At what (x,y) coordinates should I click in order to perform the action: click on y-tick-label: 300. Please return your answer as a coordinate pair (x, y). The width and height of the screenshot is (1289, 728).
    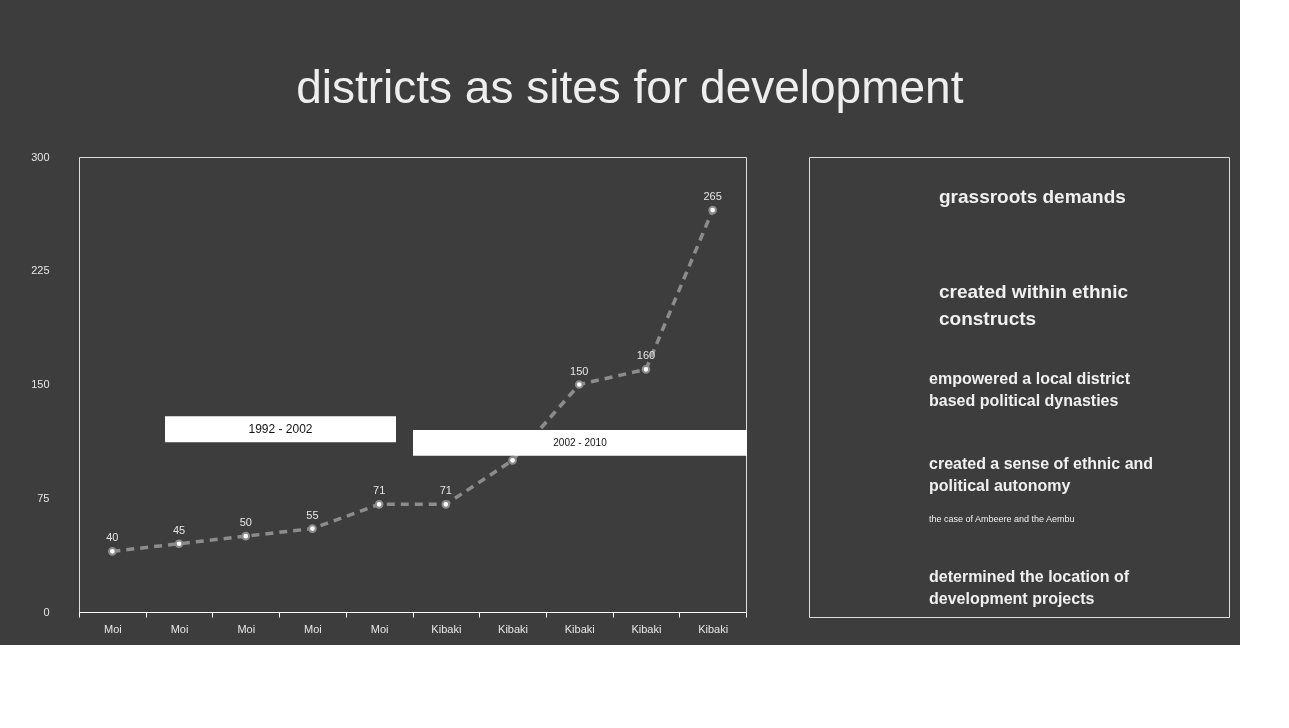
    Looking at the image, I should click on (40, 156).